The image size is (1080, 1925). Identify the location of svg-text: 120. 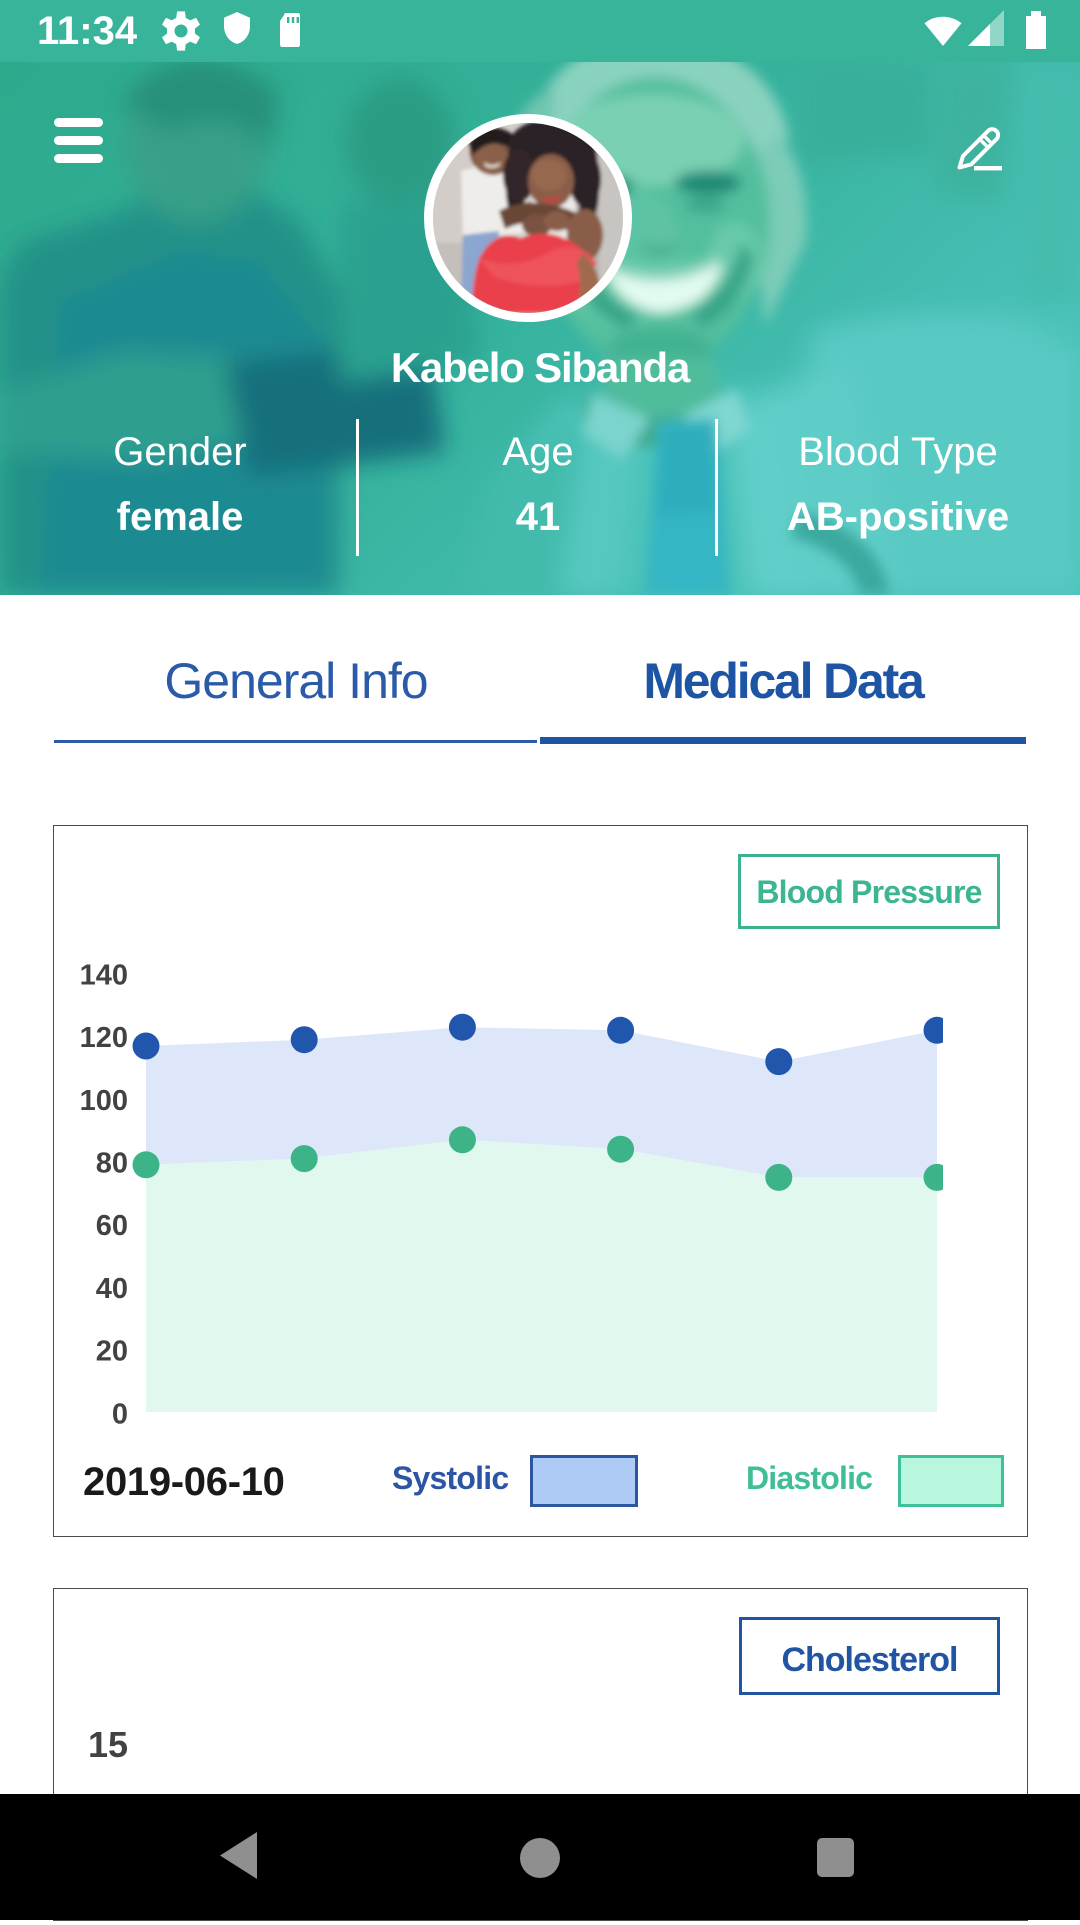
(104, 1038).